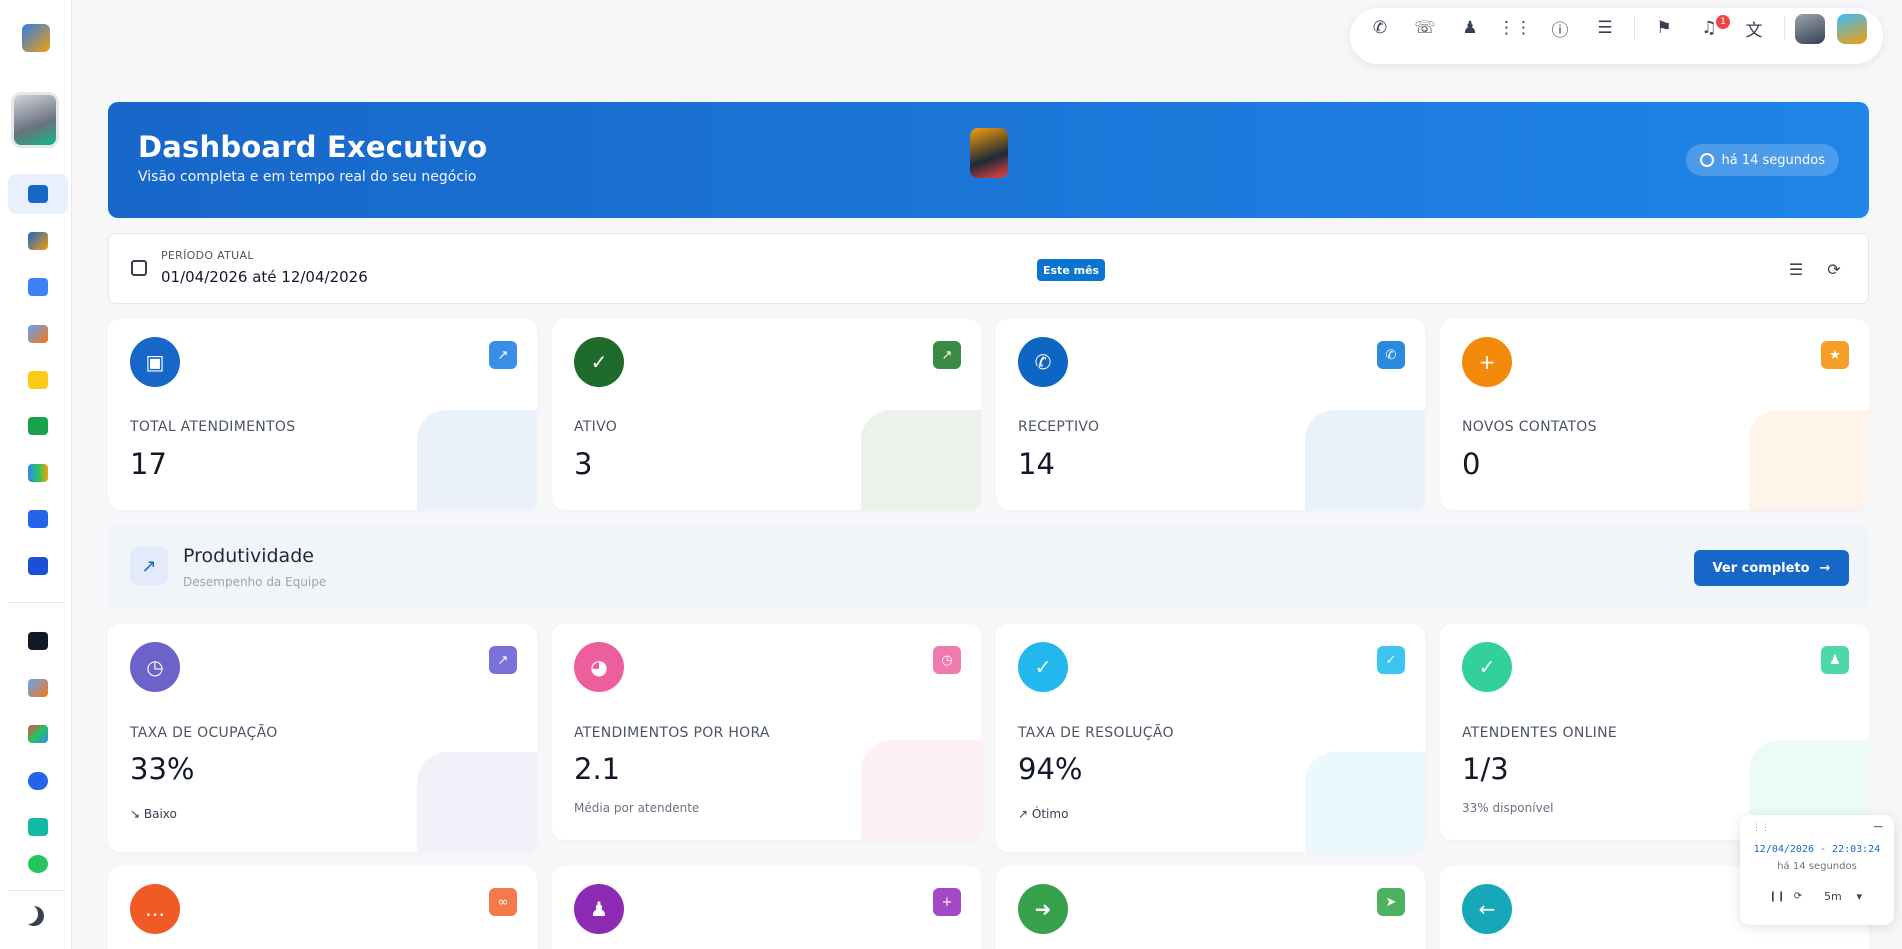  I want to click on stat-card-novos-contatos: + ★ NOVOS CONTATOS 0, so click(1654, 414).